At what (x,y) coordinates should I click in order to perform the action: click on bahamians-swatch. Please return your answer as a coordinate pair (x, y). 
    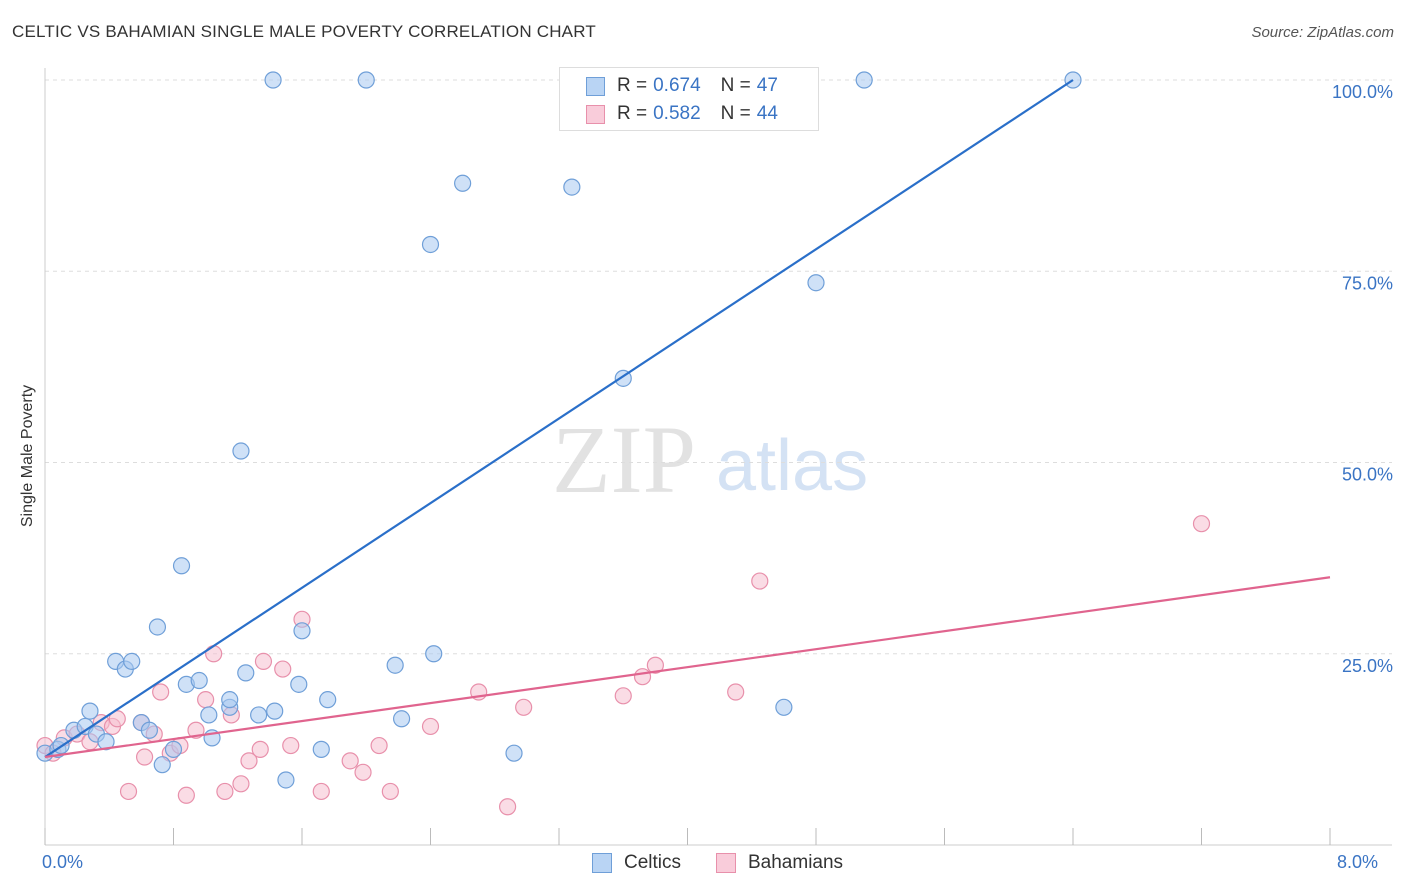
    Looking at the image, I should click on (595, 114).